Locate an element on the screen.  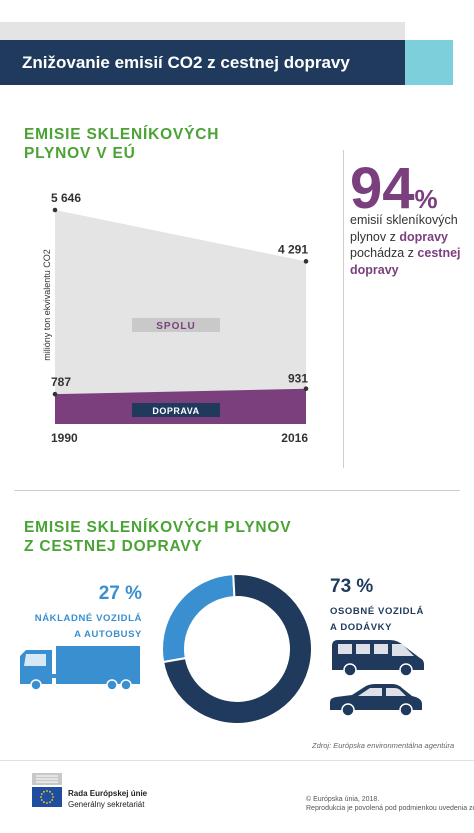
highlight-value: 94 is located at coordinates (382, 188).